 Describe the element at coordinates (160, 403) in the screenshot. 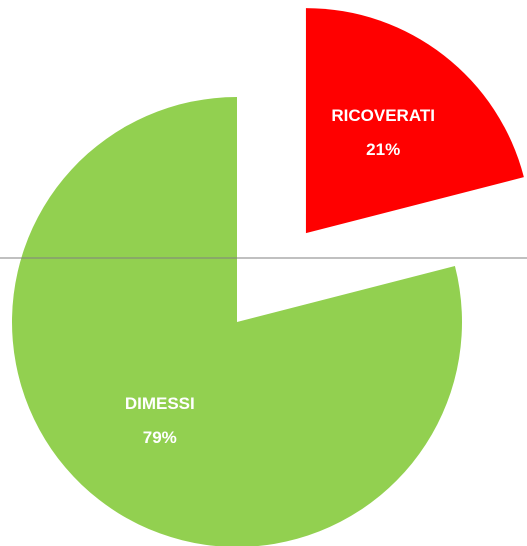

I see `slice-label: DIMESSI` at that location.